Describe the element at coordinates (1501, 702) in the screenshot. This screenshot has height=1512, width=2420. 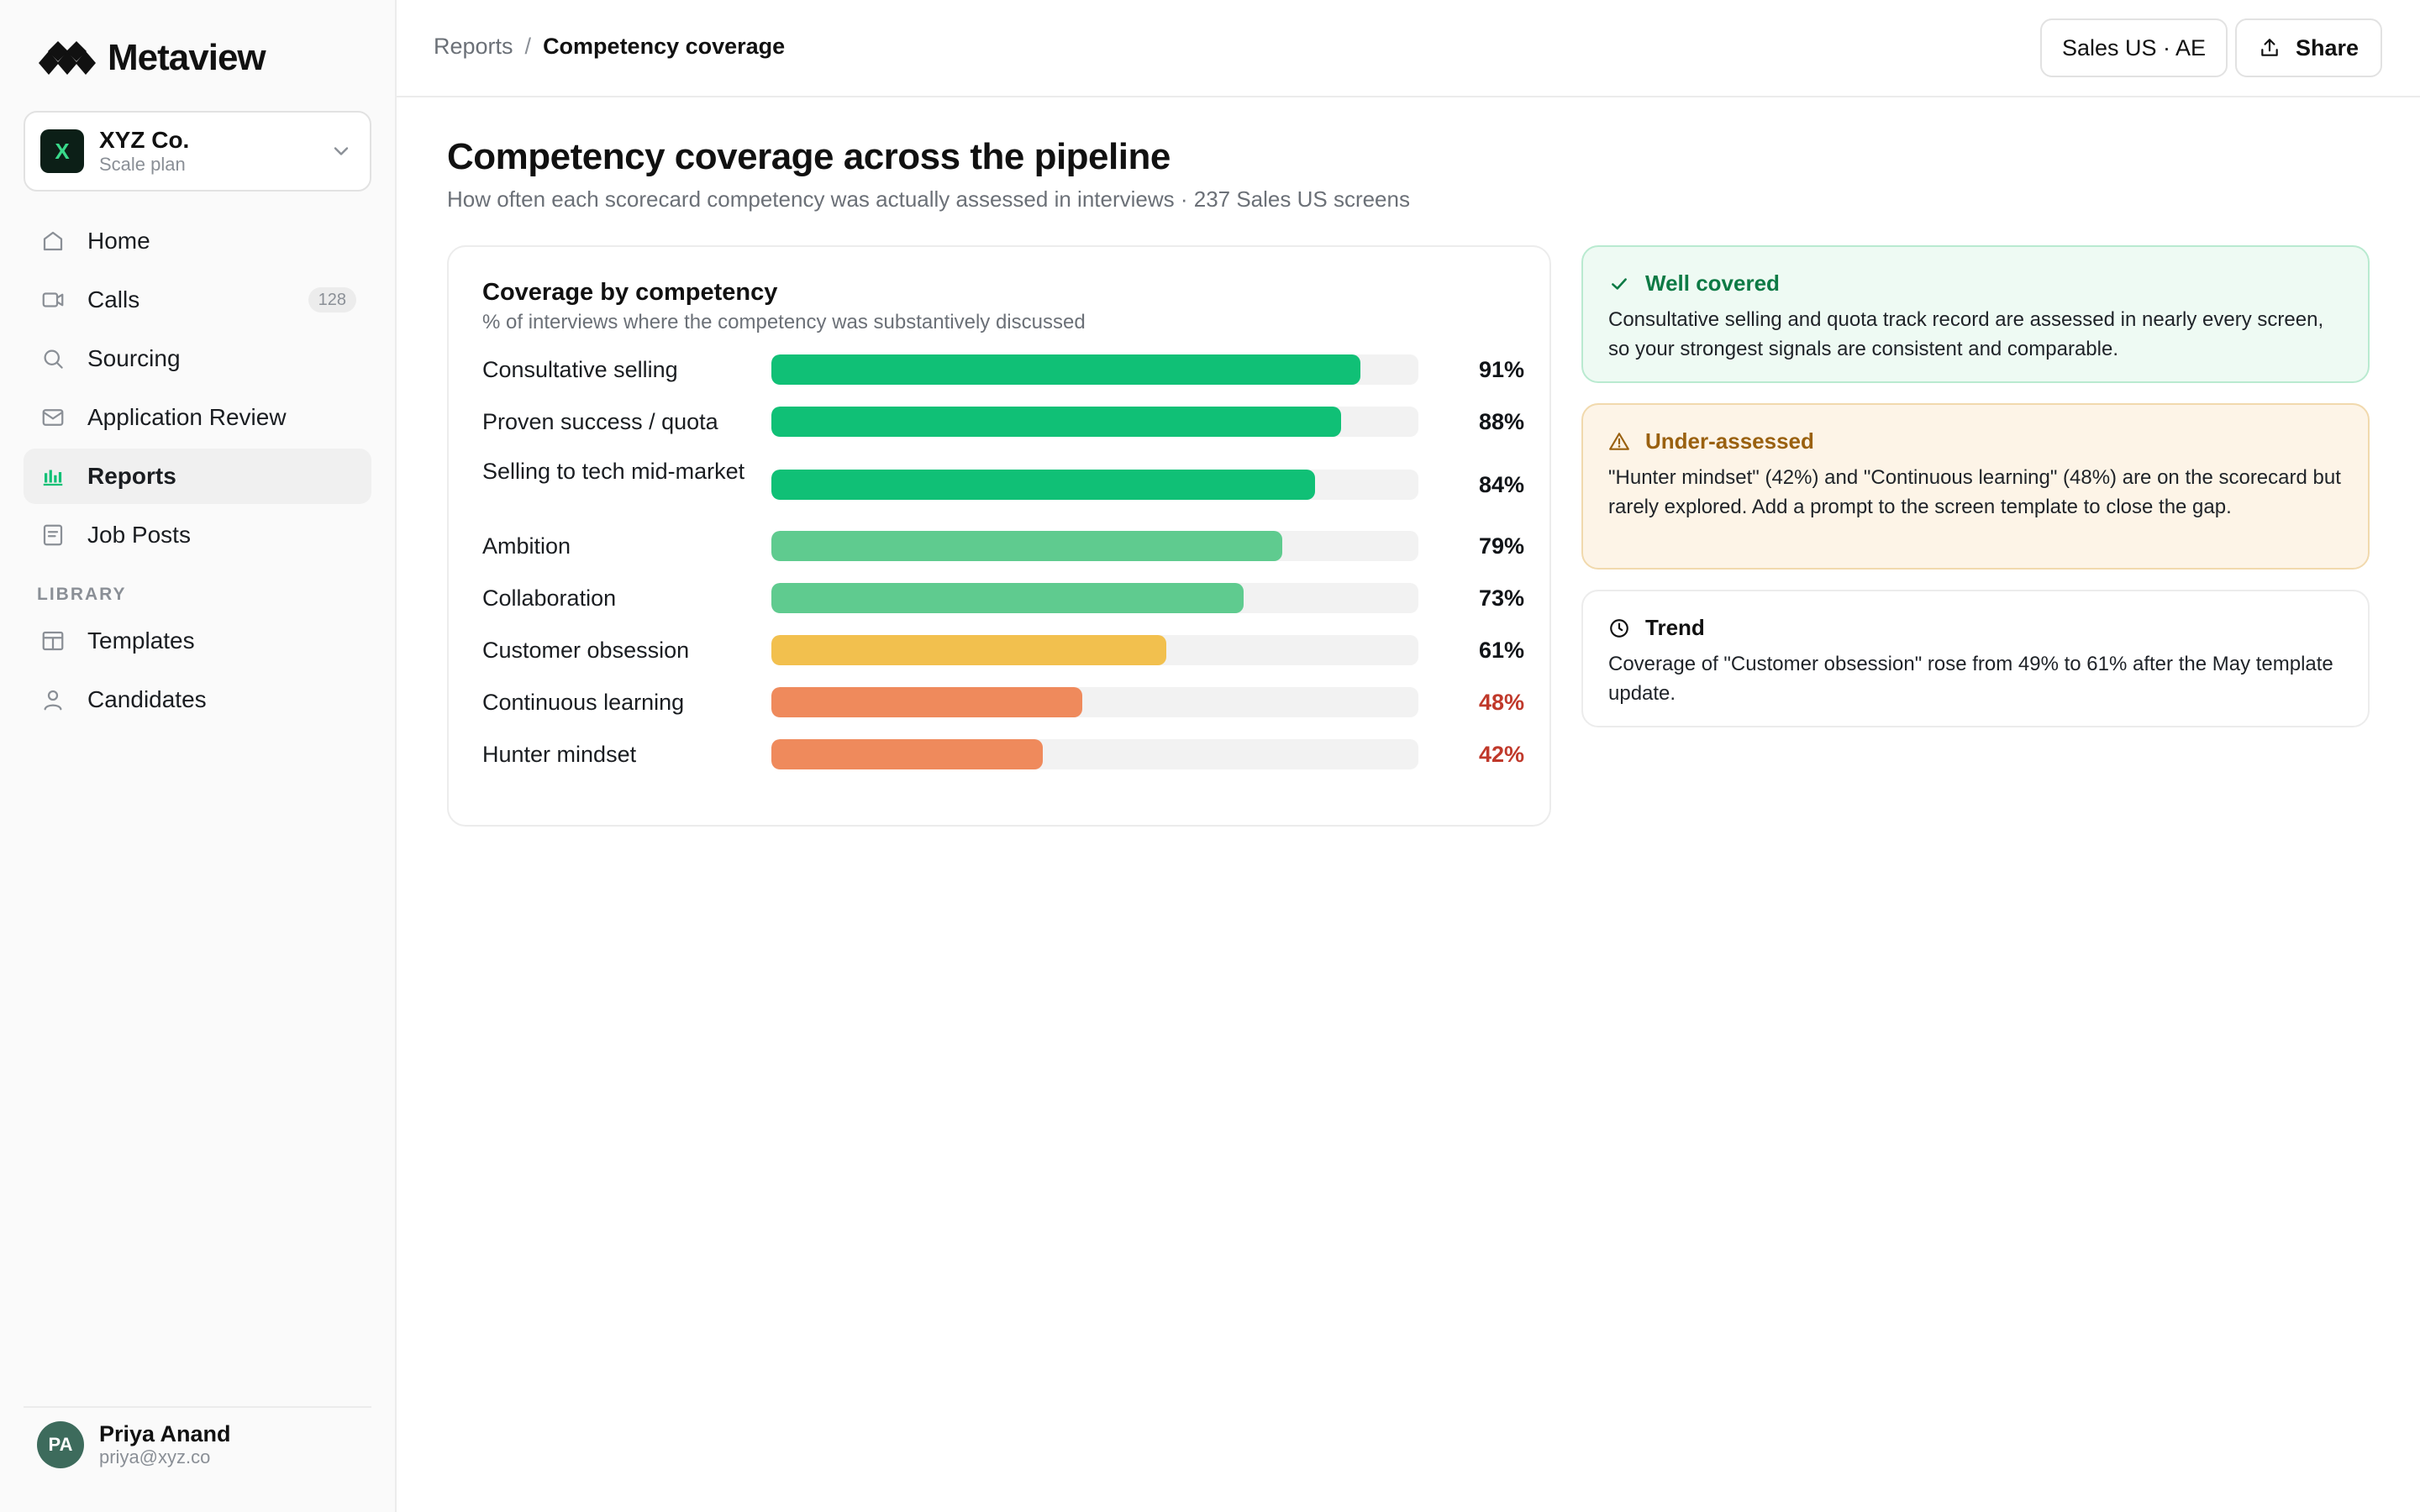
I see `bar-value-label: 48%` at that location.